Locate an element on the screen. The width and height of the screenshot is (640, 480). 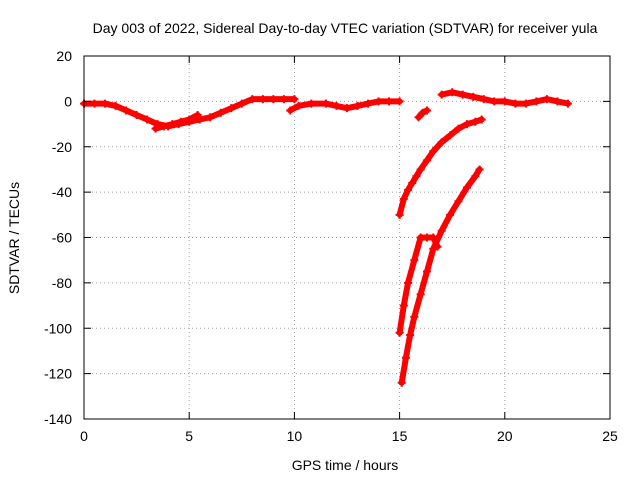
series-arc-fragment is located at coordinates (422, 114).